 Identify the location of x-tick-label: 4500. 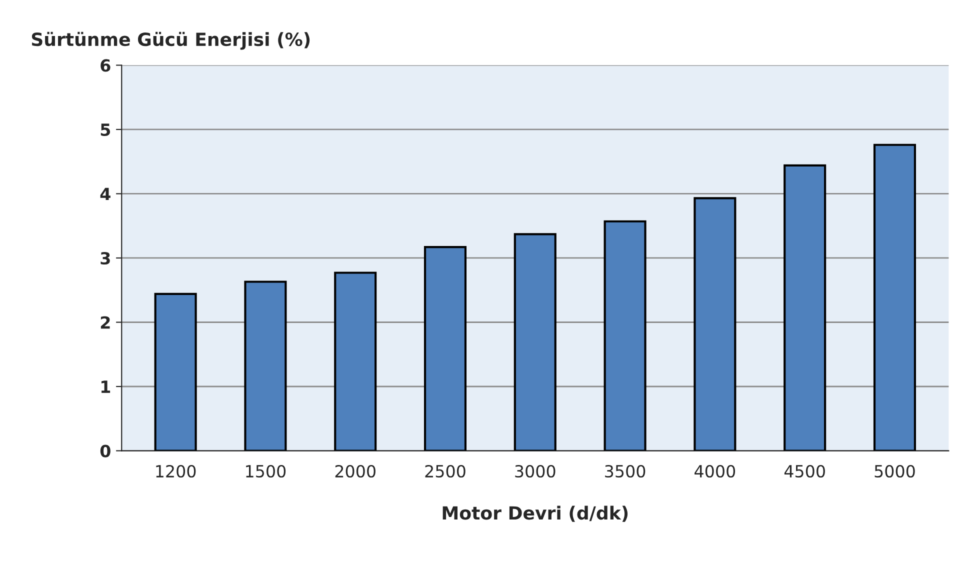
(804, 471).